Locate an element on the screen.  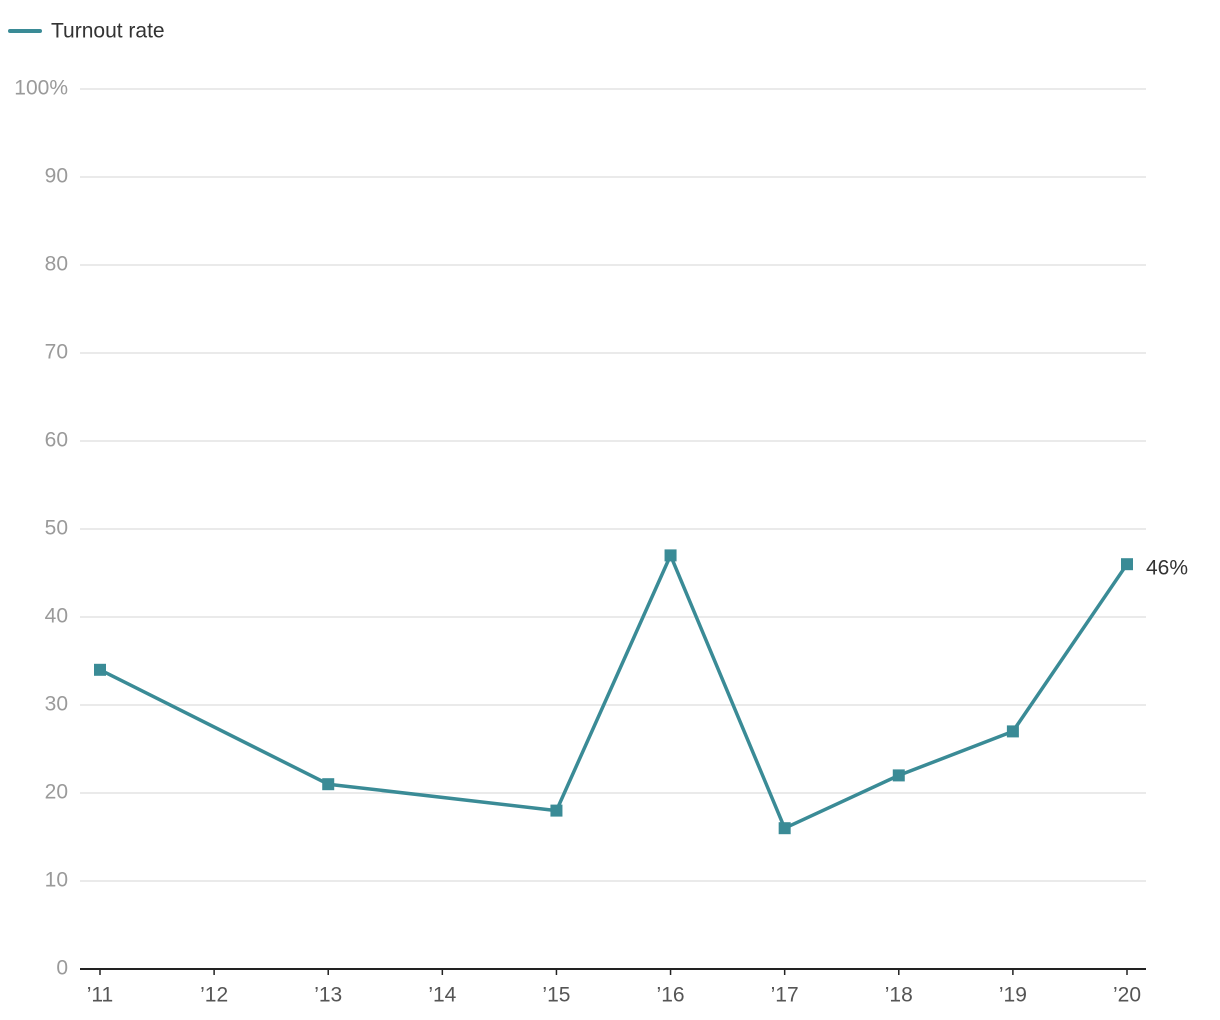
y-tick-label: 40 is located at coordinates (56, 616).